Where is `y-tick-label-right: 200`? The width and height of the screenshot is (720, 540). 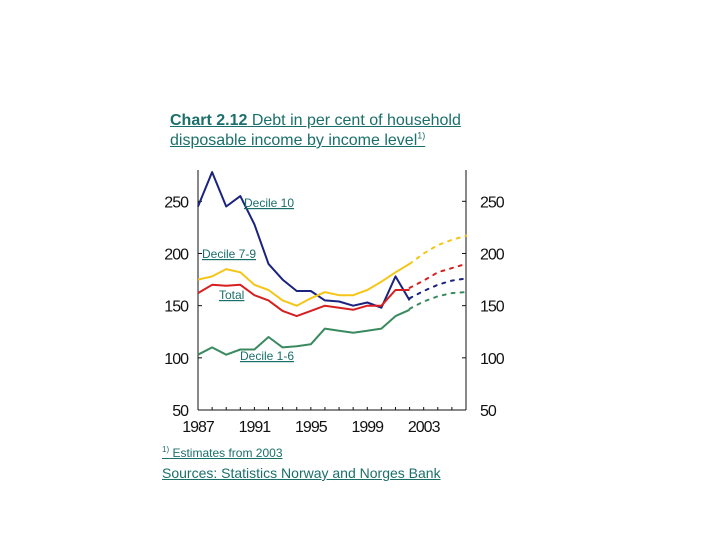 y-tick-label-right: 200 is located at coordinates (492, 254).